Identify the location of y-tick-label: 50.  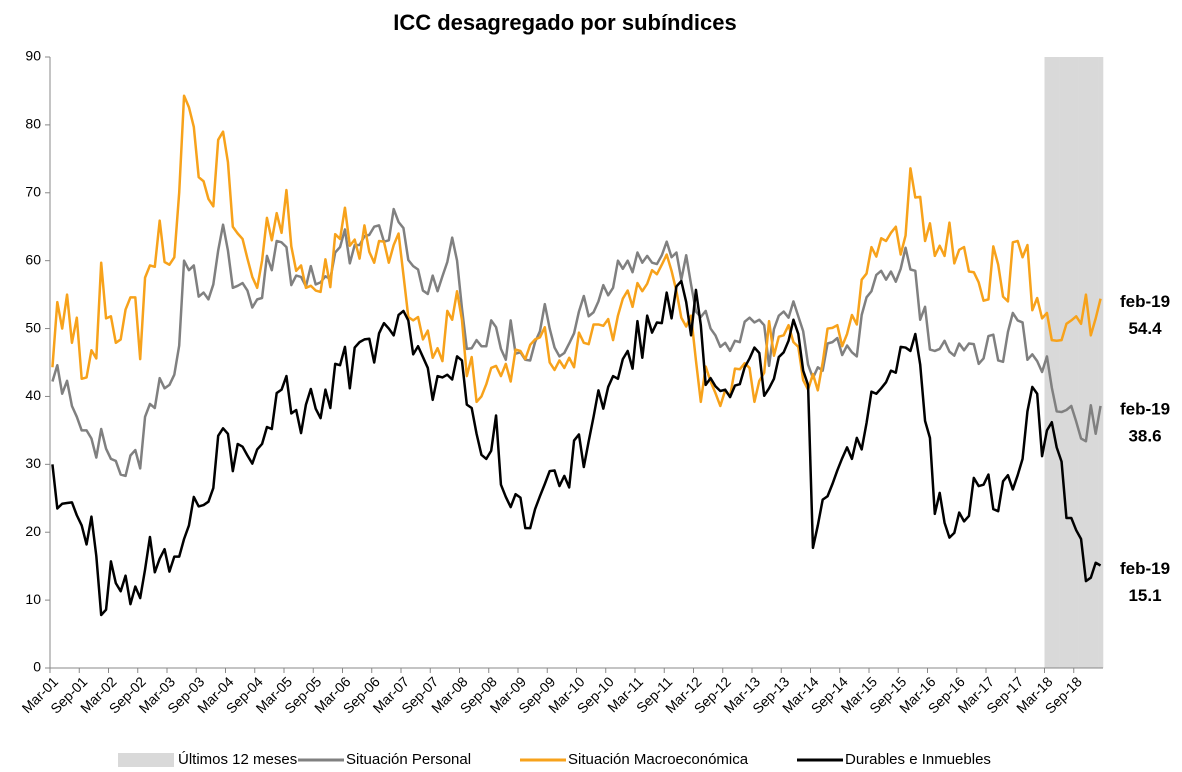
(33, 327).